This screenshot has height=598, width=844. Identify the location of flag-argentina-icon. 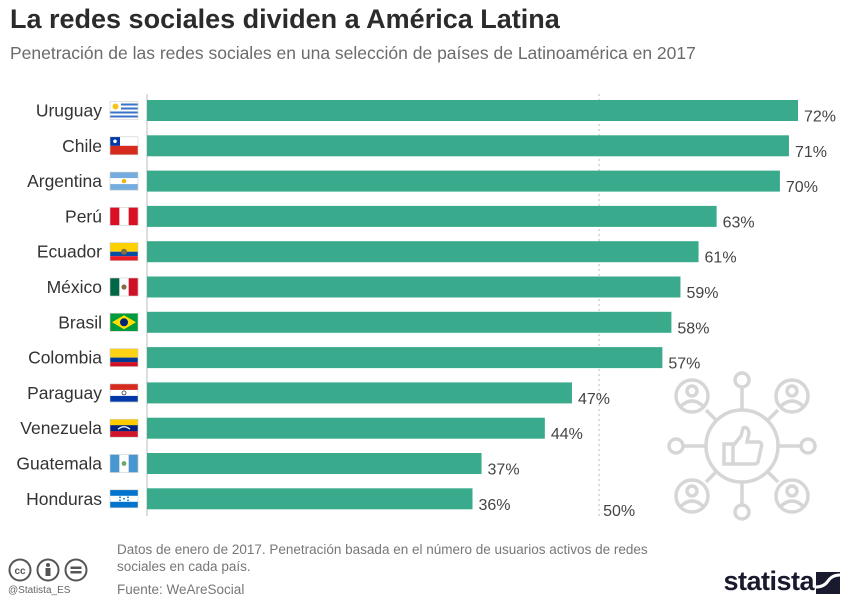
(124, 181).